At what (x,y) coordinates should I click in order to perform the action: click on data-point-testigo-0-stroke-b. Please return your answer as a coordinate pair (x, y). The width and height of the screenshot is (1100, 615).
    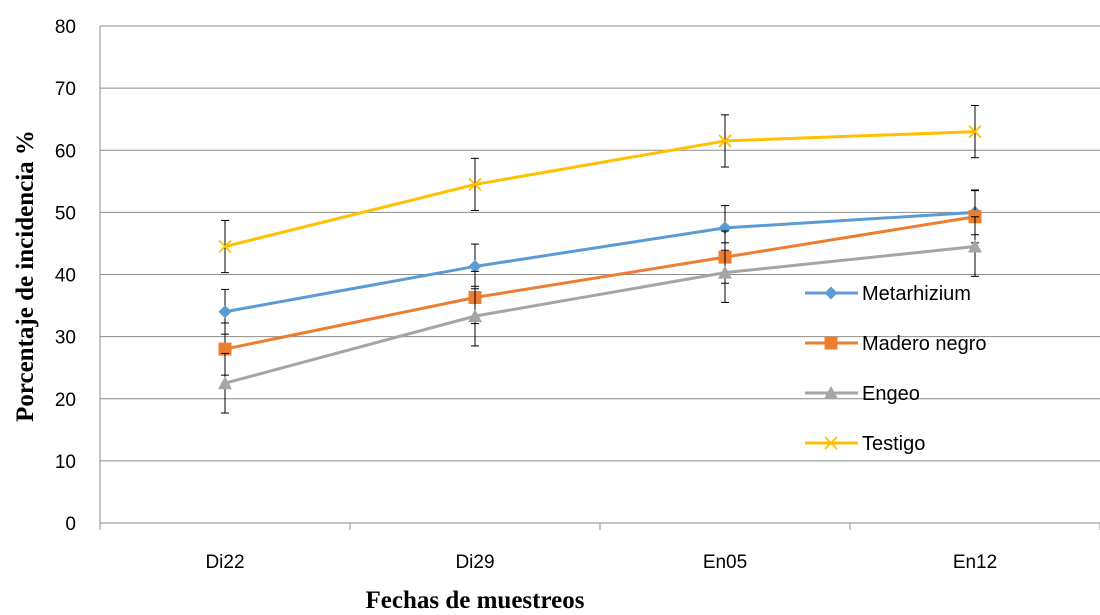
    Looking at the image, I should click on (225, 246).